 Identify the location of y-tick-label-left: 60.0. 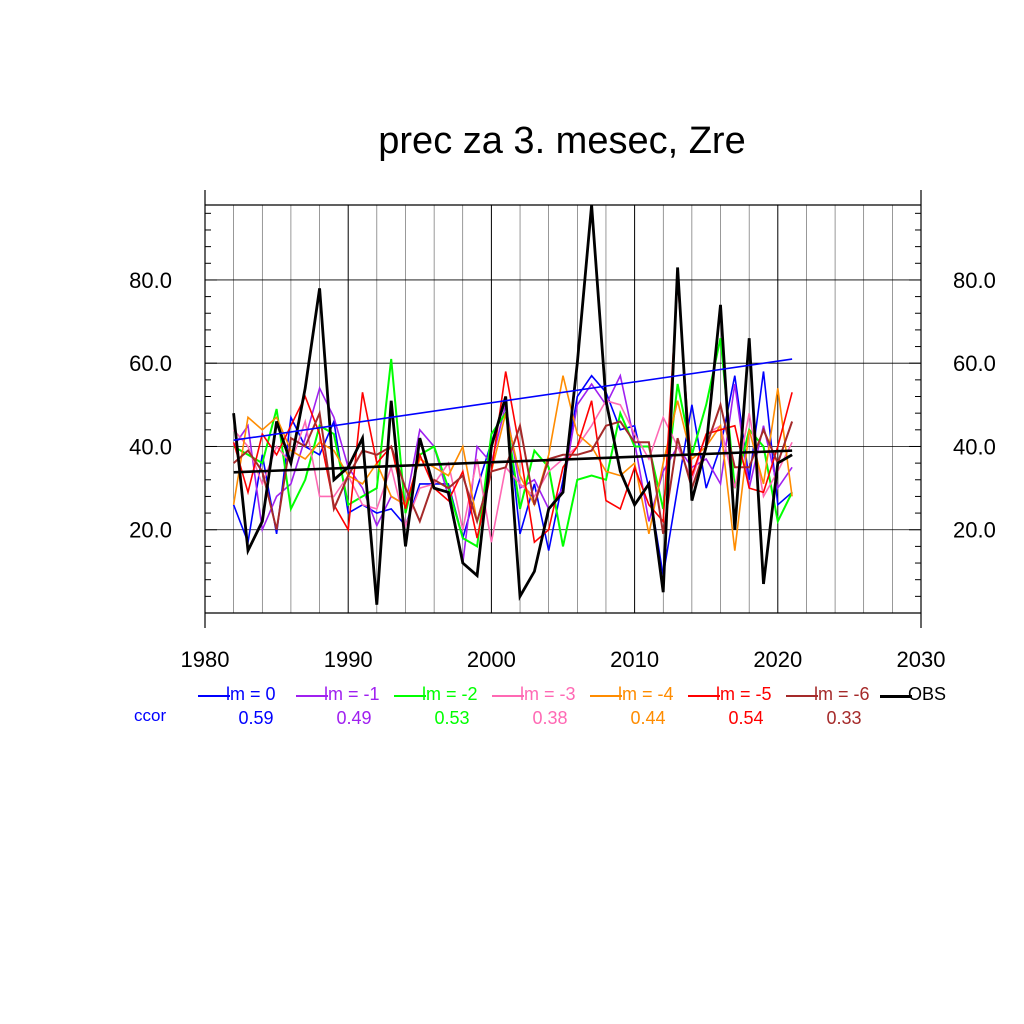
(150, 363).